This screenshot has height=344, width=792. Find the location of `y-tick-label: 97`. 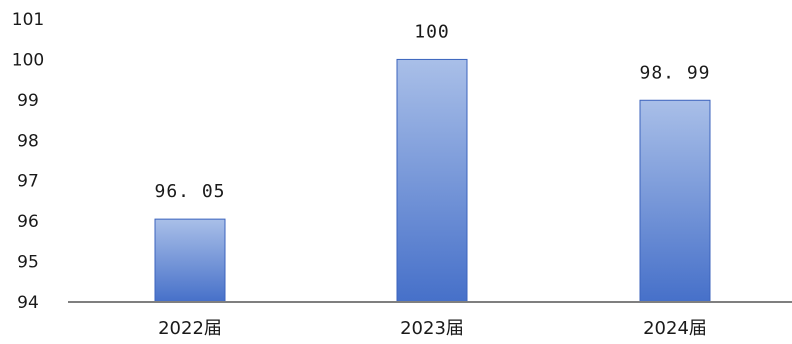

y-tick-label: 97 is located at coordinates (28, 182).